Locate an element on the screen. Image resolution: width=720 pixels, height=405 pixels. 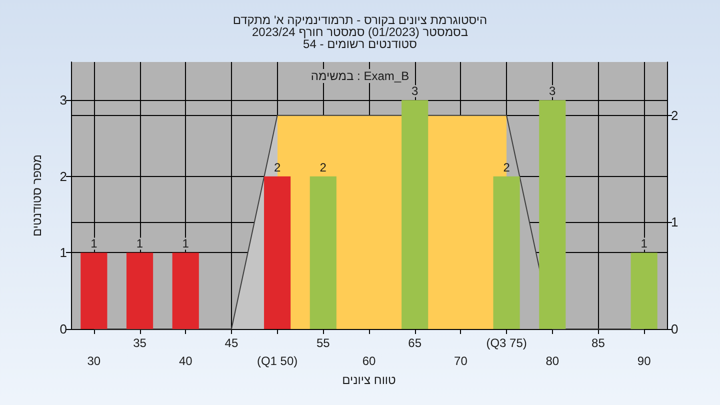
y-tick-label: 1 is located at coordinates (63, 252).